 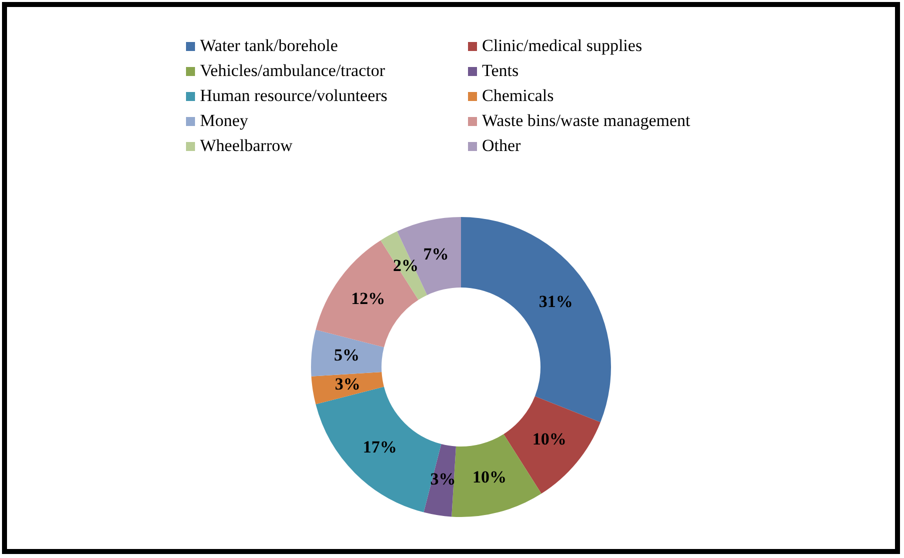 What do you see at coordinates (246, 146) in the screenshot?
I see `legend-label: Wheelbarrow` at bounding box center [246, 146].